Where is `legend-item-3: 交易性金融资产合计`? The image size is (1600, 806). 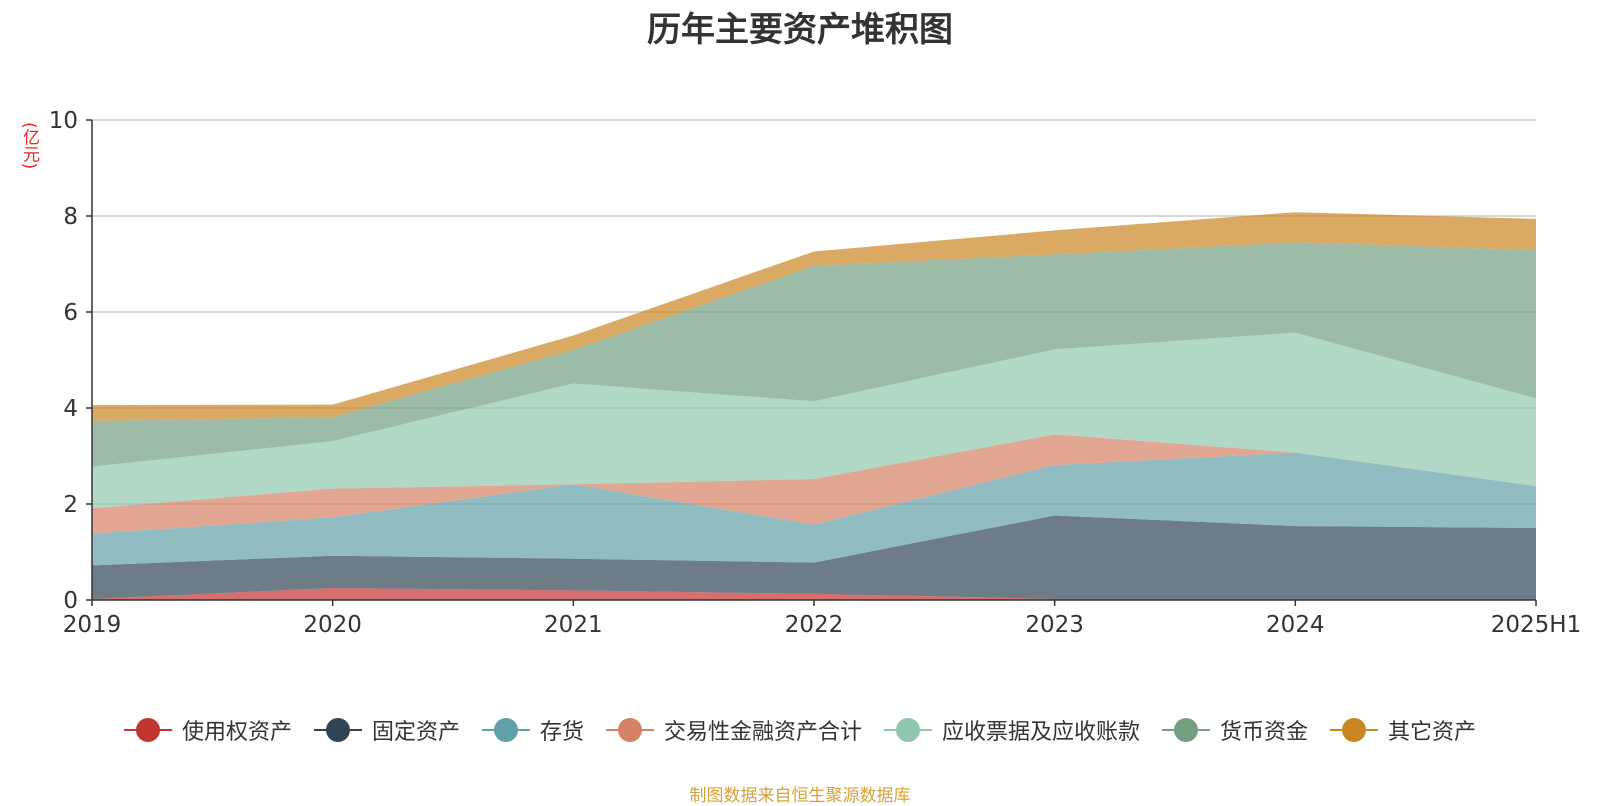
legend-item-3: 交易性金融资产合计 is located at coordinates (733, 730).